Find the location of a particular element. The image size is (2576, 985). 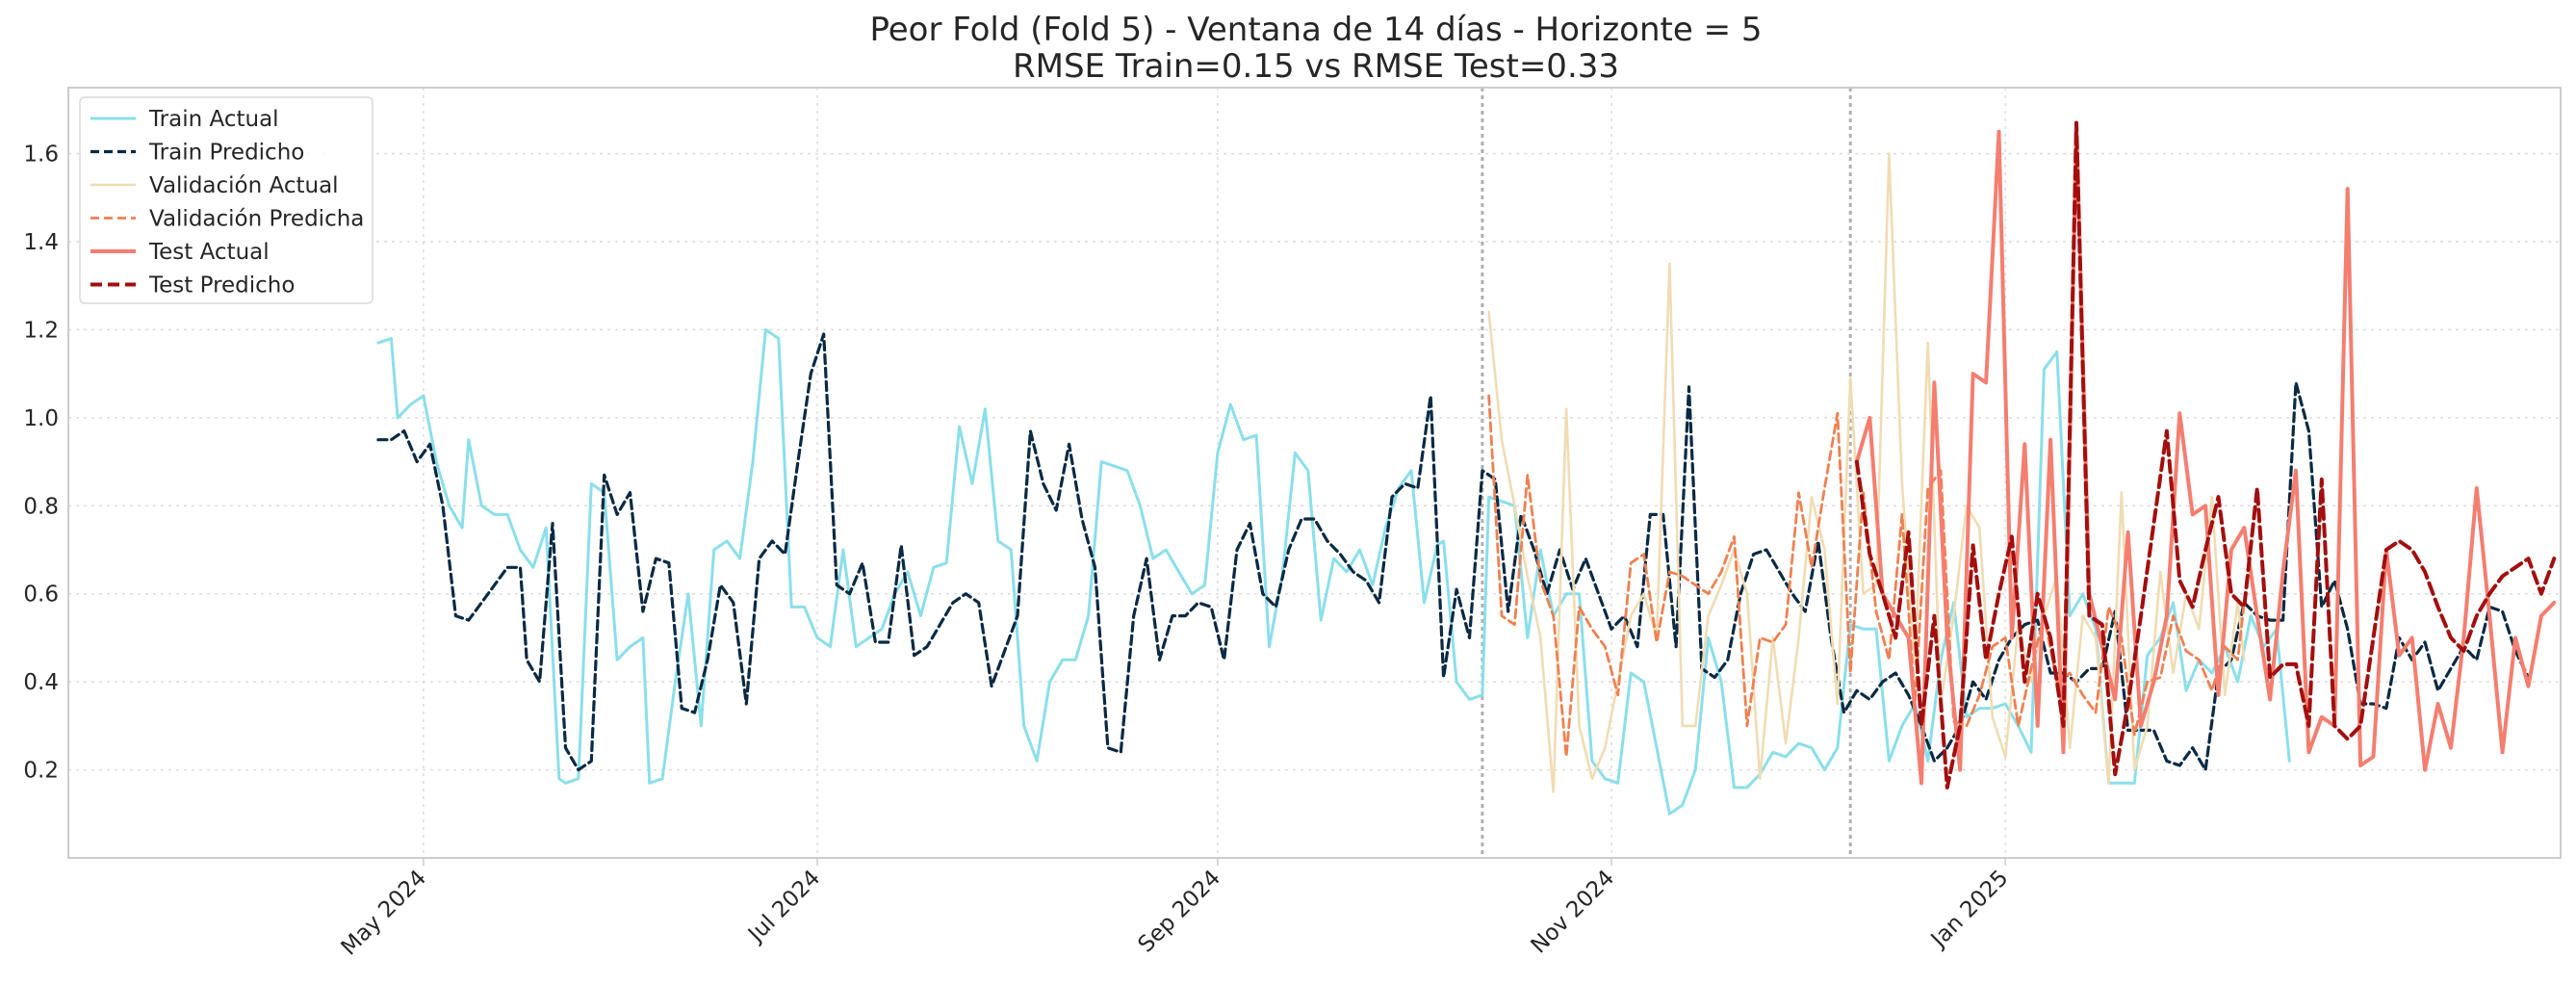

x-tick-label: Sep 2024 is located at coordinates (1180, 912).